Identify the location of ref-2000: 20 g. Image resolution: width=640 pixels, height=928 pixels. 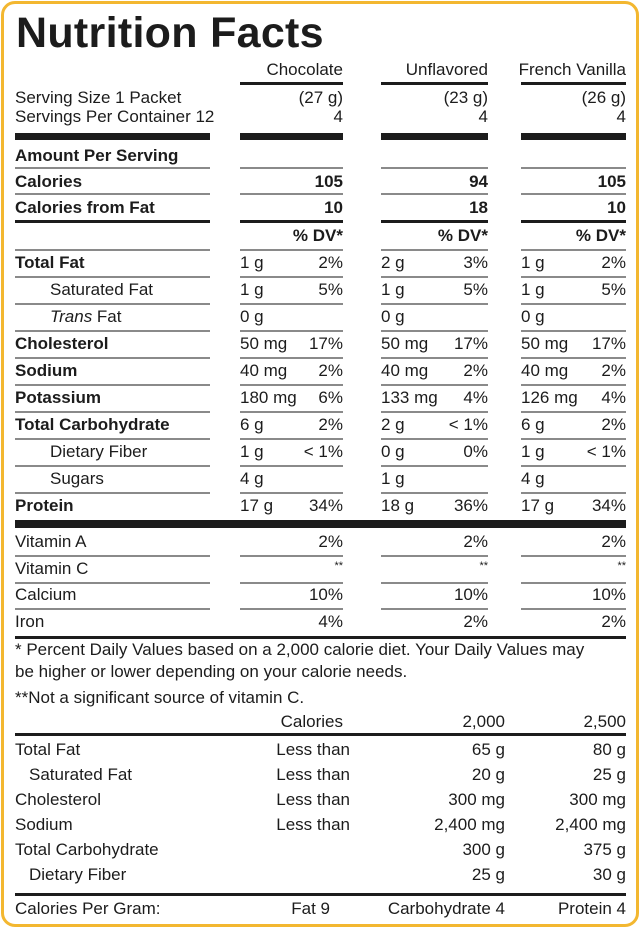
(488, 774).